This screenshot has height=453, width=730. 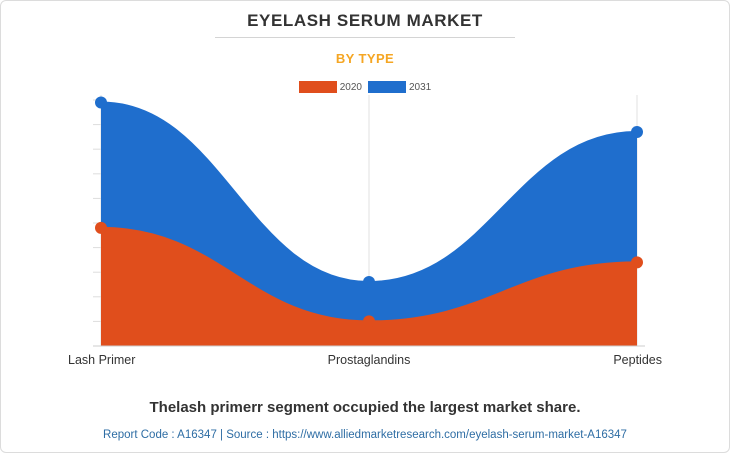 What do you see at coordinates (369, 360) in the screenshot?
I see `x-tick-label: Prostaglandins` at bounding box center [369, 360].